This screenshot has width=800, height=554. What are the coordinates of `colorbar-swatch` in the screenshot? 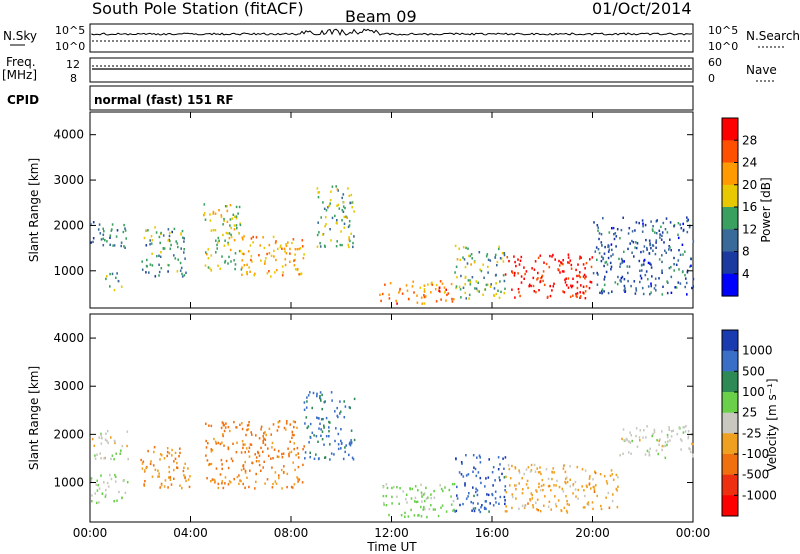 It's located at (730, 218).